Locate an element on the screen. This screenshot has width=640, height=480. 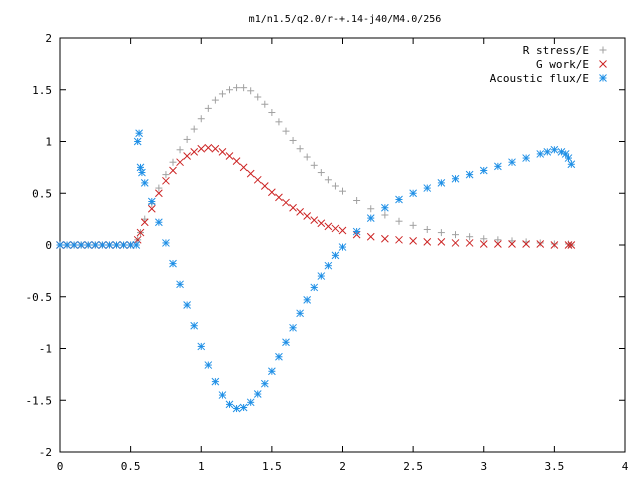
x-tick-label: 4 is located at coordinates (625, 466).